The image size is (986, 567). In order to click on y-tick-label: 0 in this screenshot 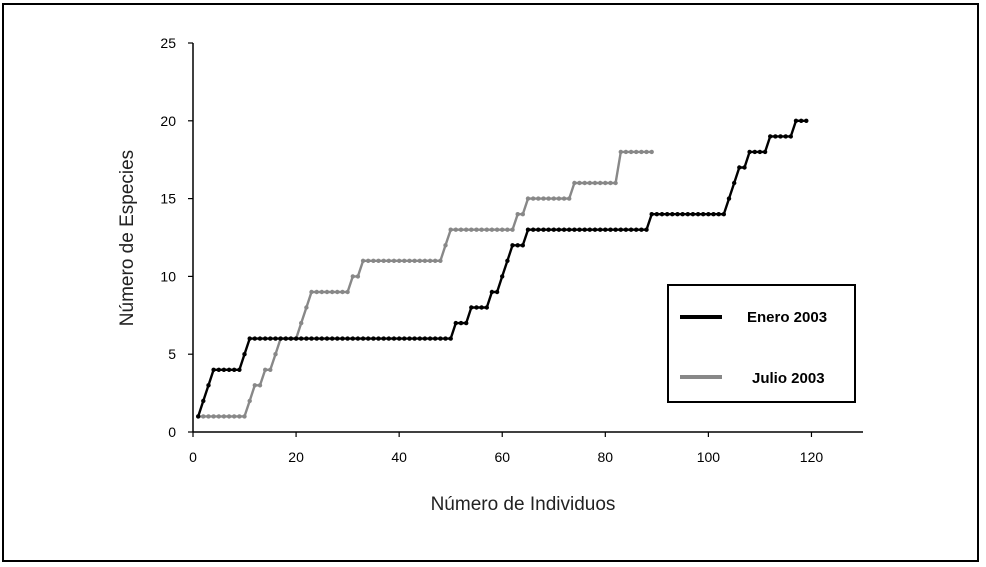, I will do `click(172, 432)`.